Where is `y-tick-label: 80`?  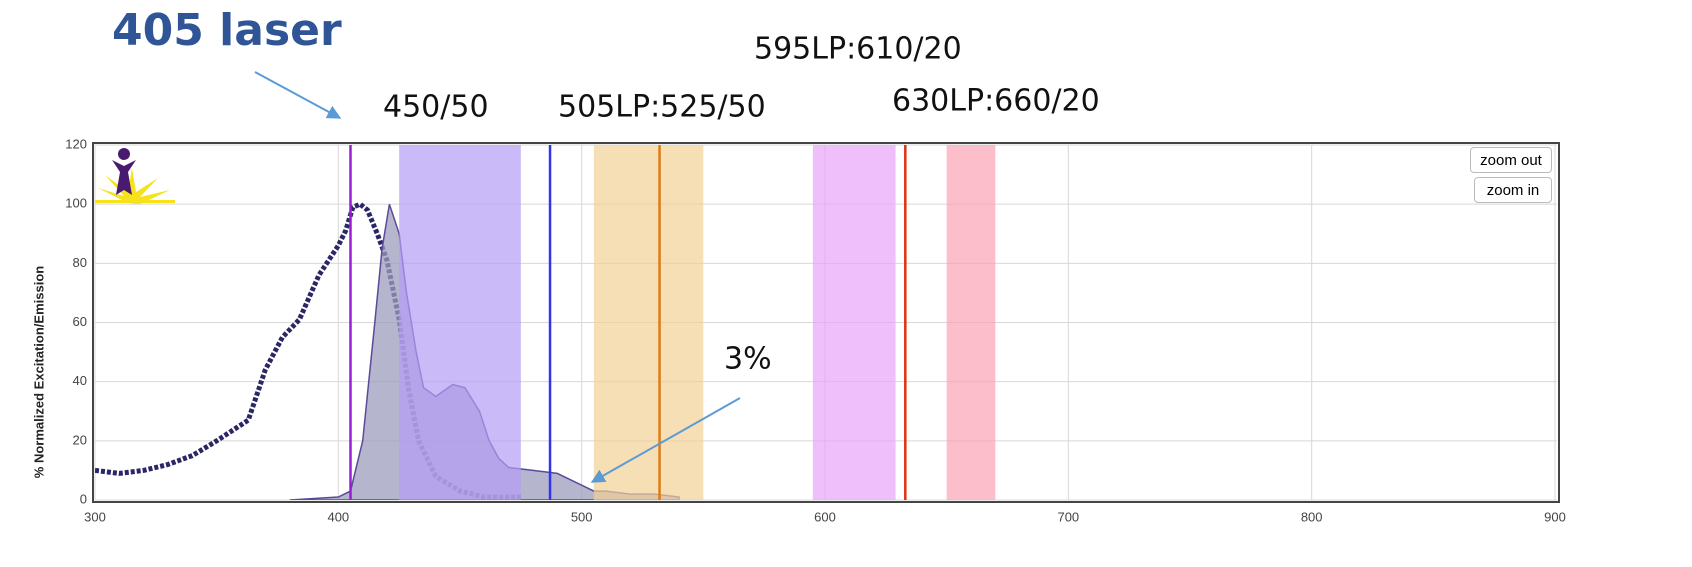 y-tick-label: 80 is located at coordinates (80, 262).